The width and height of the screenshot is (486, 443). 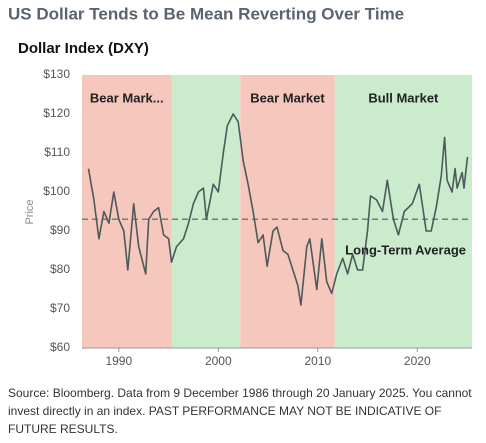 What do you see at coordinates (60, 308) in the screenshot?
I see `y-tick-label: $70` at bounding box center [60, 308].